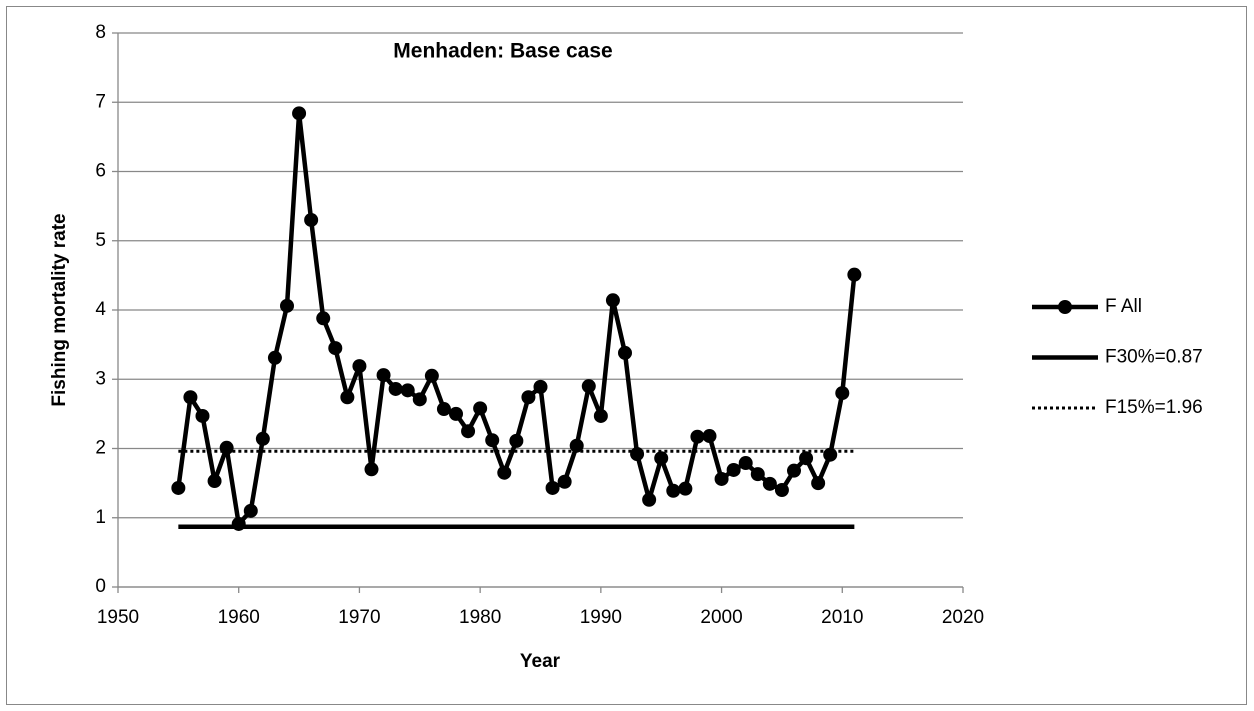 The width and height of the screenshot is (1254, 711). I want to click on legend-label: F All, so click(1123, 306).